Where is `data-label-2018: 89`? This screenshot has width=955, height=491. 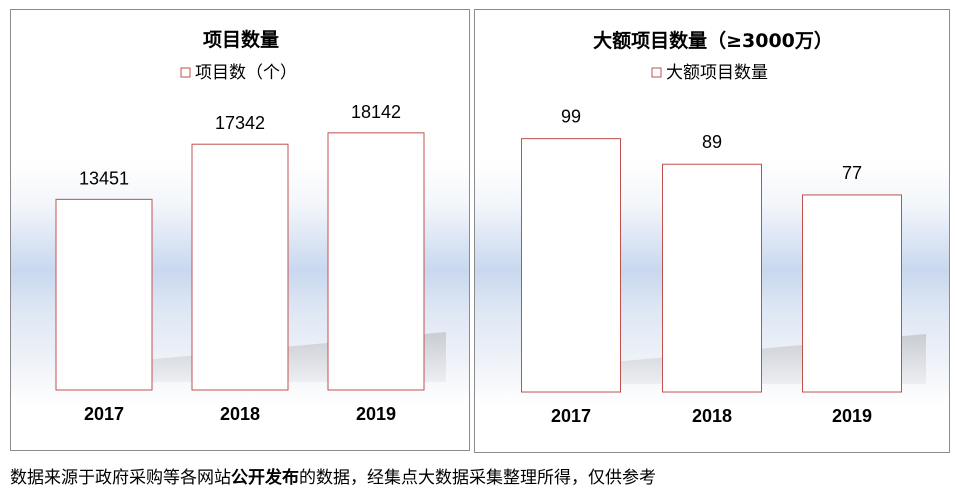 data-label-2018: 89 is located at coordinates (712, 142).